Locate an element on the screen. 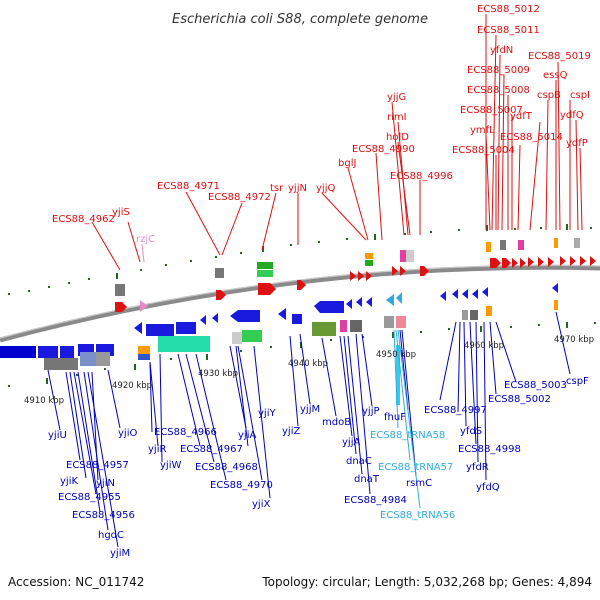  gene-label-rsmC: rsmC is located at coordinates (419, 483).